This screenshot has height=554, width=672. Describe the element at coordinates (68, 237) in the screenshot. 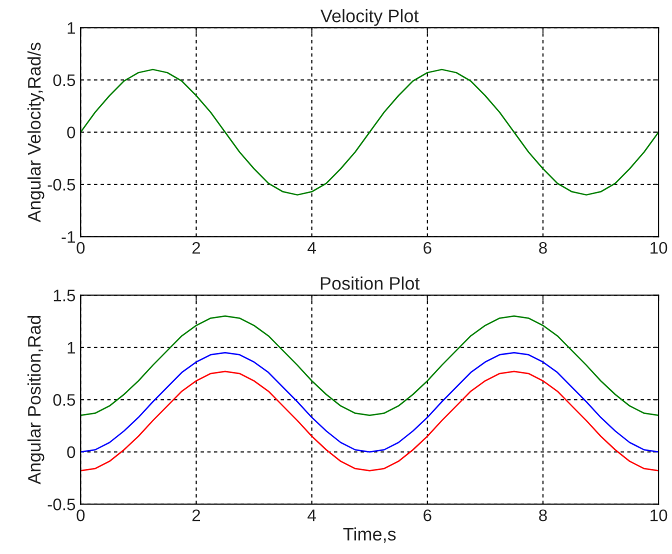

I see `y-tick-label: -1` at that location.